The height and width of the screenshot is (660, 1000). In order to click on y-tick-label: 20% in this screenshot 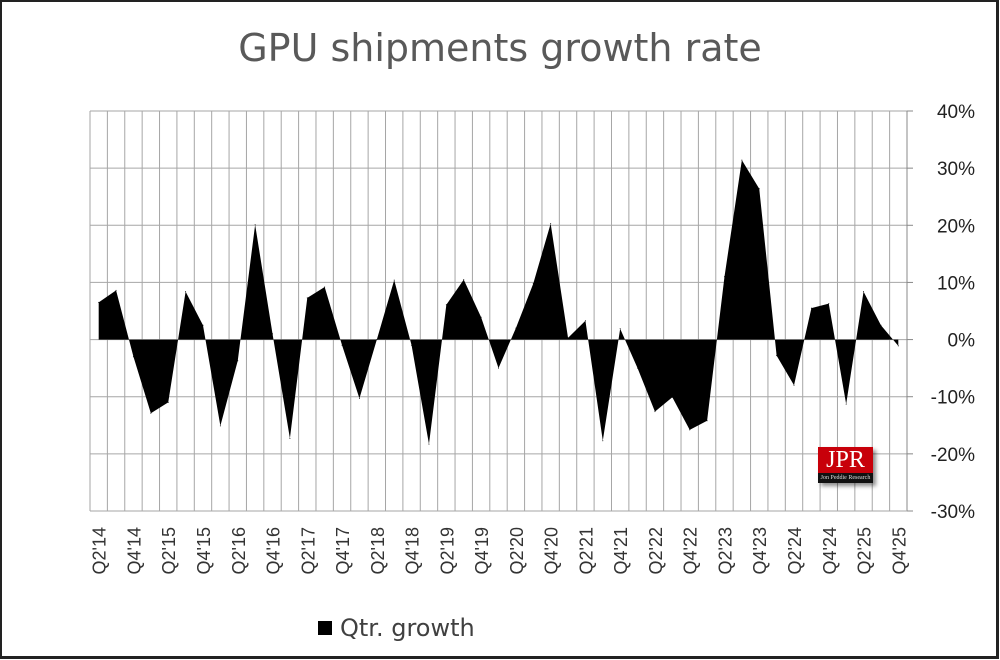, I will do `click(956, 226)`.